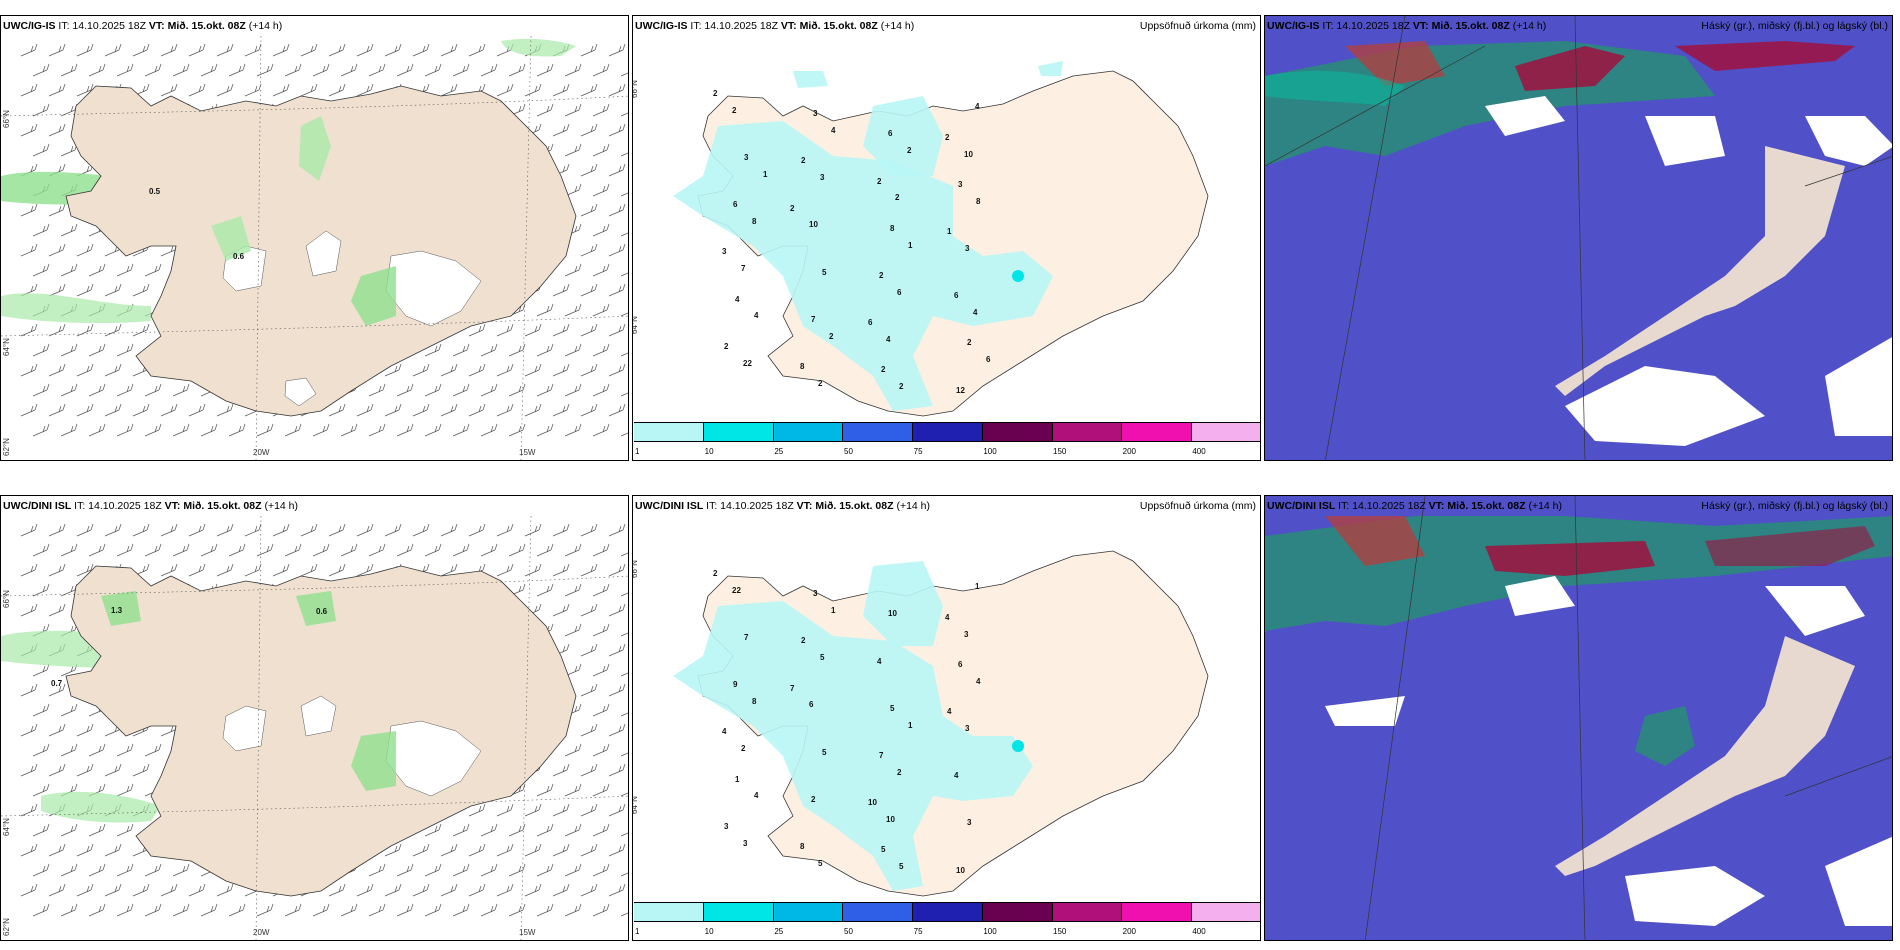 This screenshot has height=950, width=1900. Describe the element at coordinates (735, 684) in the screenshot. I see `precip-value-label: 9` at that location.